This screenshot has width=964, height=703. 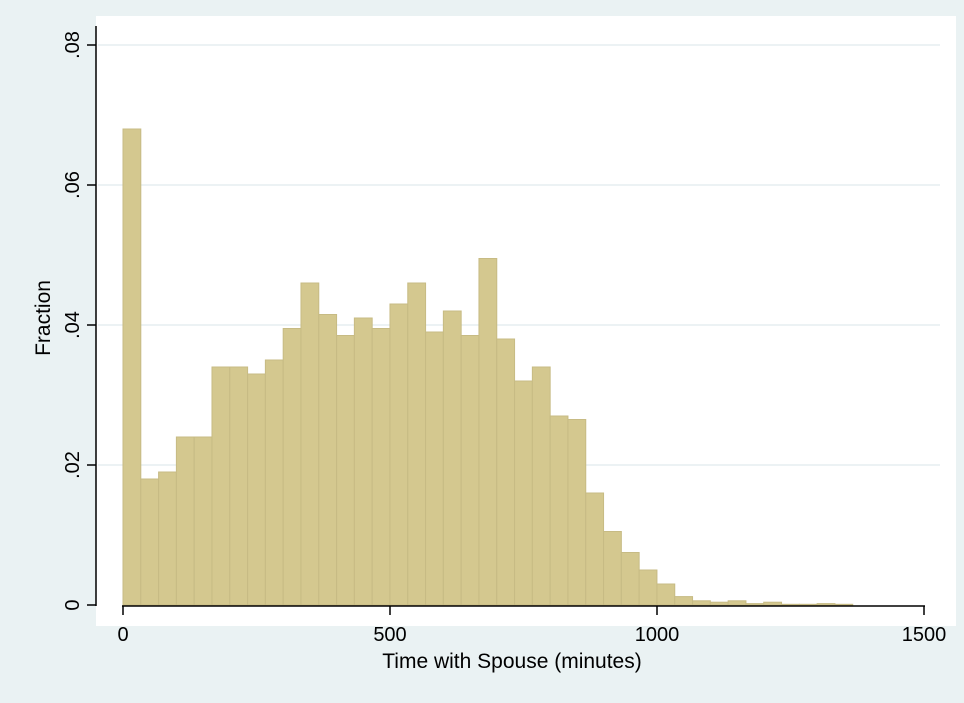 What do you see at coordinates (511, 661) in the screenshot?
I see `x-axis-title: Time with Spouse (minutes)` at bounding box center [511, 661].